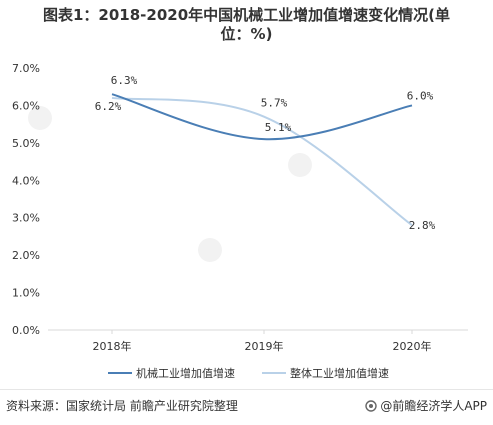  Describe the element at coordinates (412, 346) in the screenshot. I see `x-tick-label: 2020年` at that location.